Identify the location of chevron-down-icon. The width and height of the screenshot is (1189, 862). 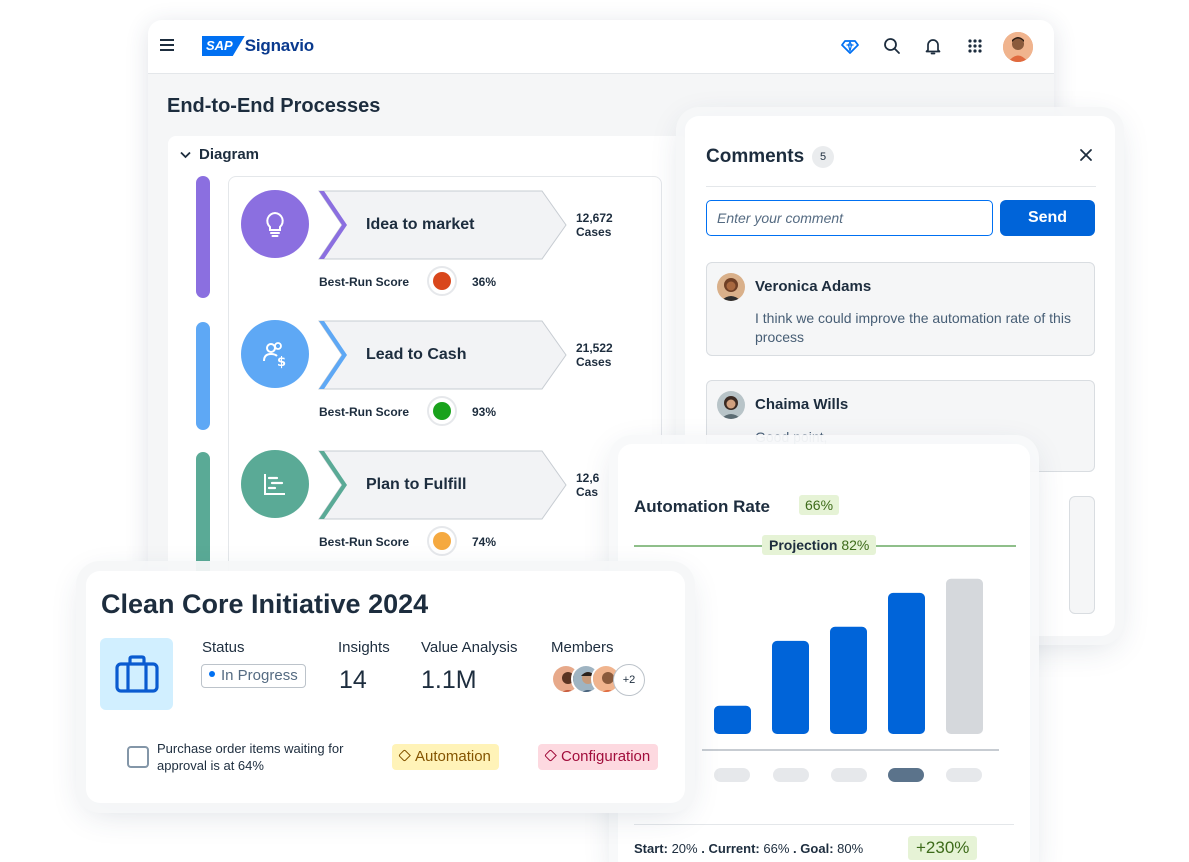
(185, 155).